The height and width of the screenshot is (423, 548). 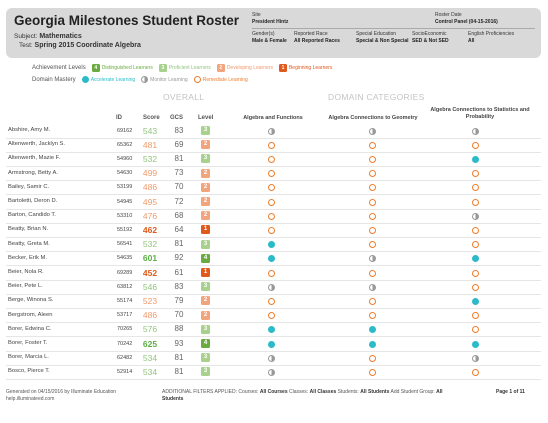 I want to click on domain-categories-heading: DOMAIN CATEGORIES, so click(x=376, y=97).